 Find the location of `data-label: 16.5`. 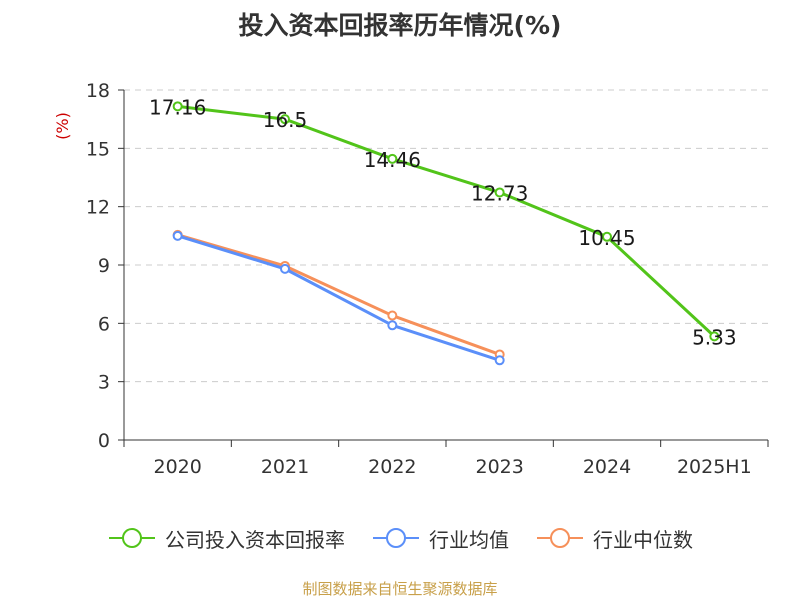

data-label: 16.5 is located at coordinates (285, 120).